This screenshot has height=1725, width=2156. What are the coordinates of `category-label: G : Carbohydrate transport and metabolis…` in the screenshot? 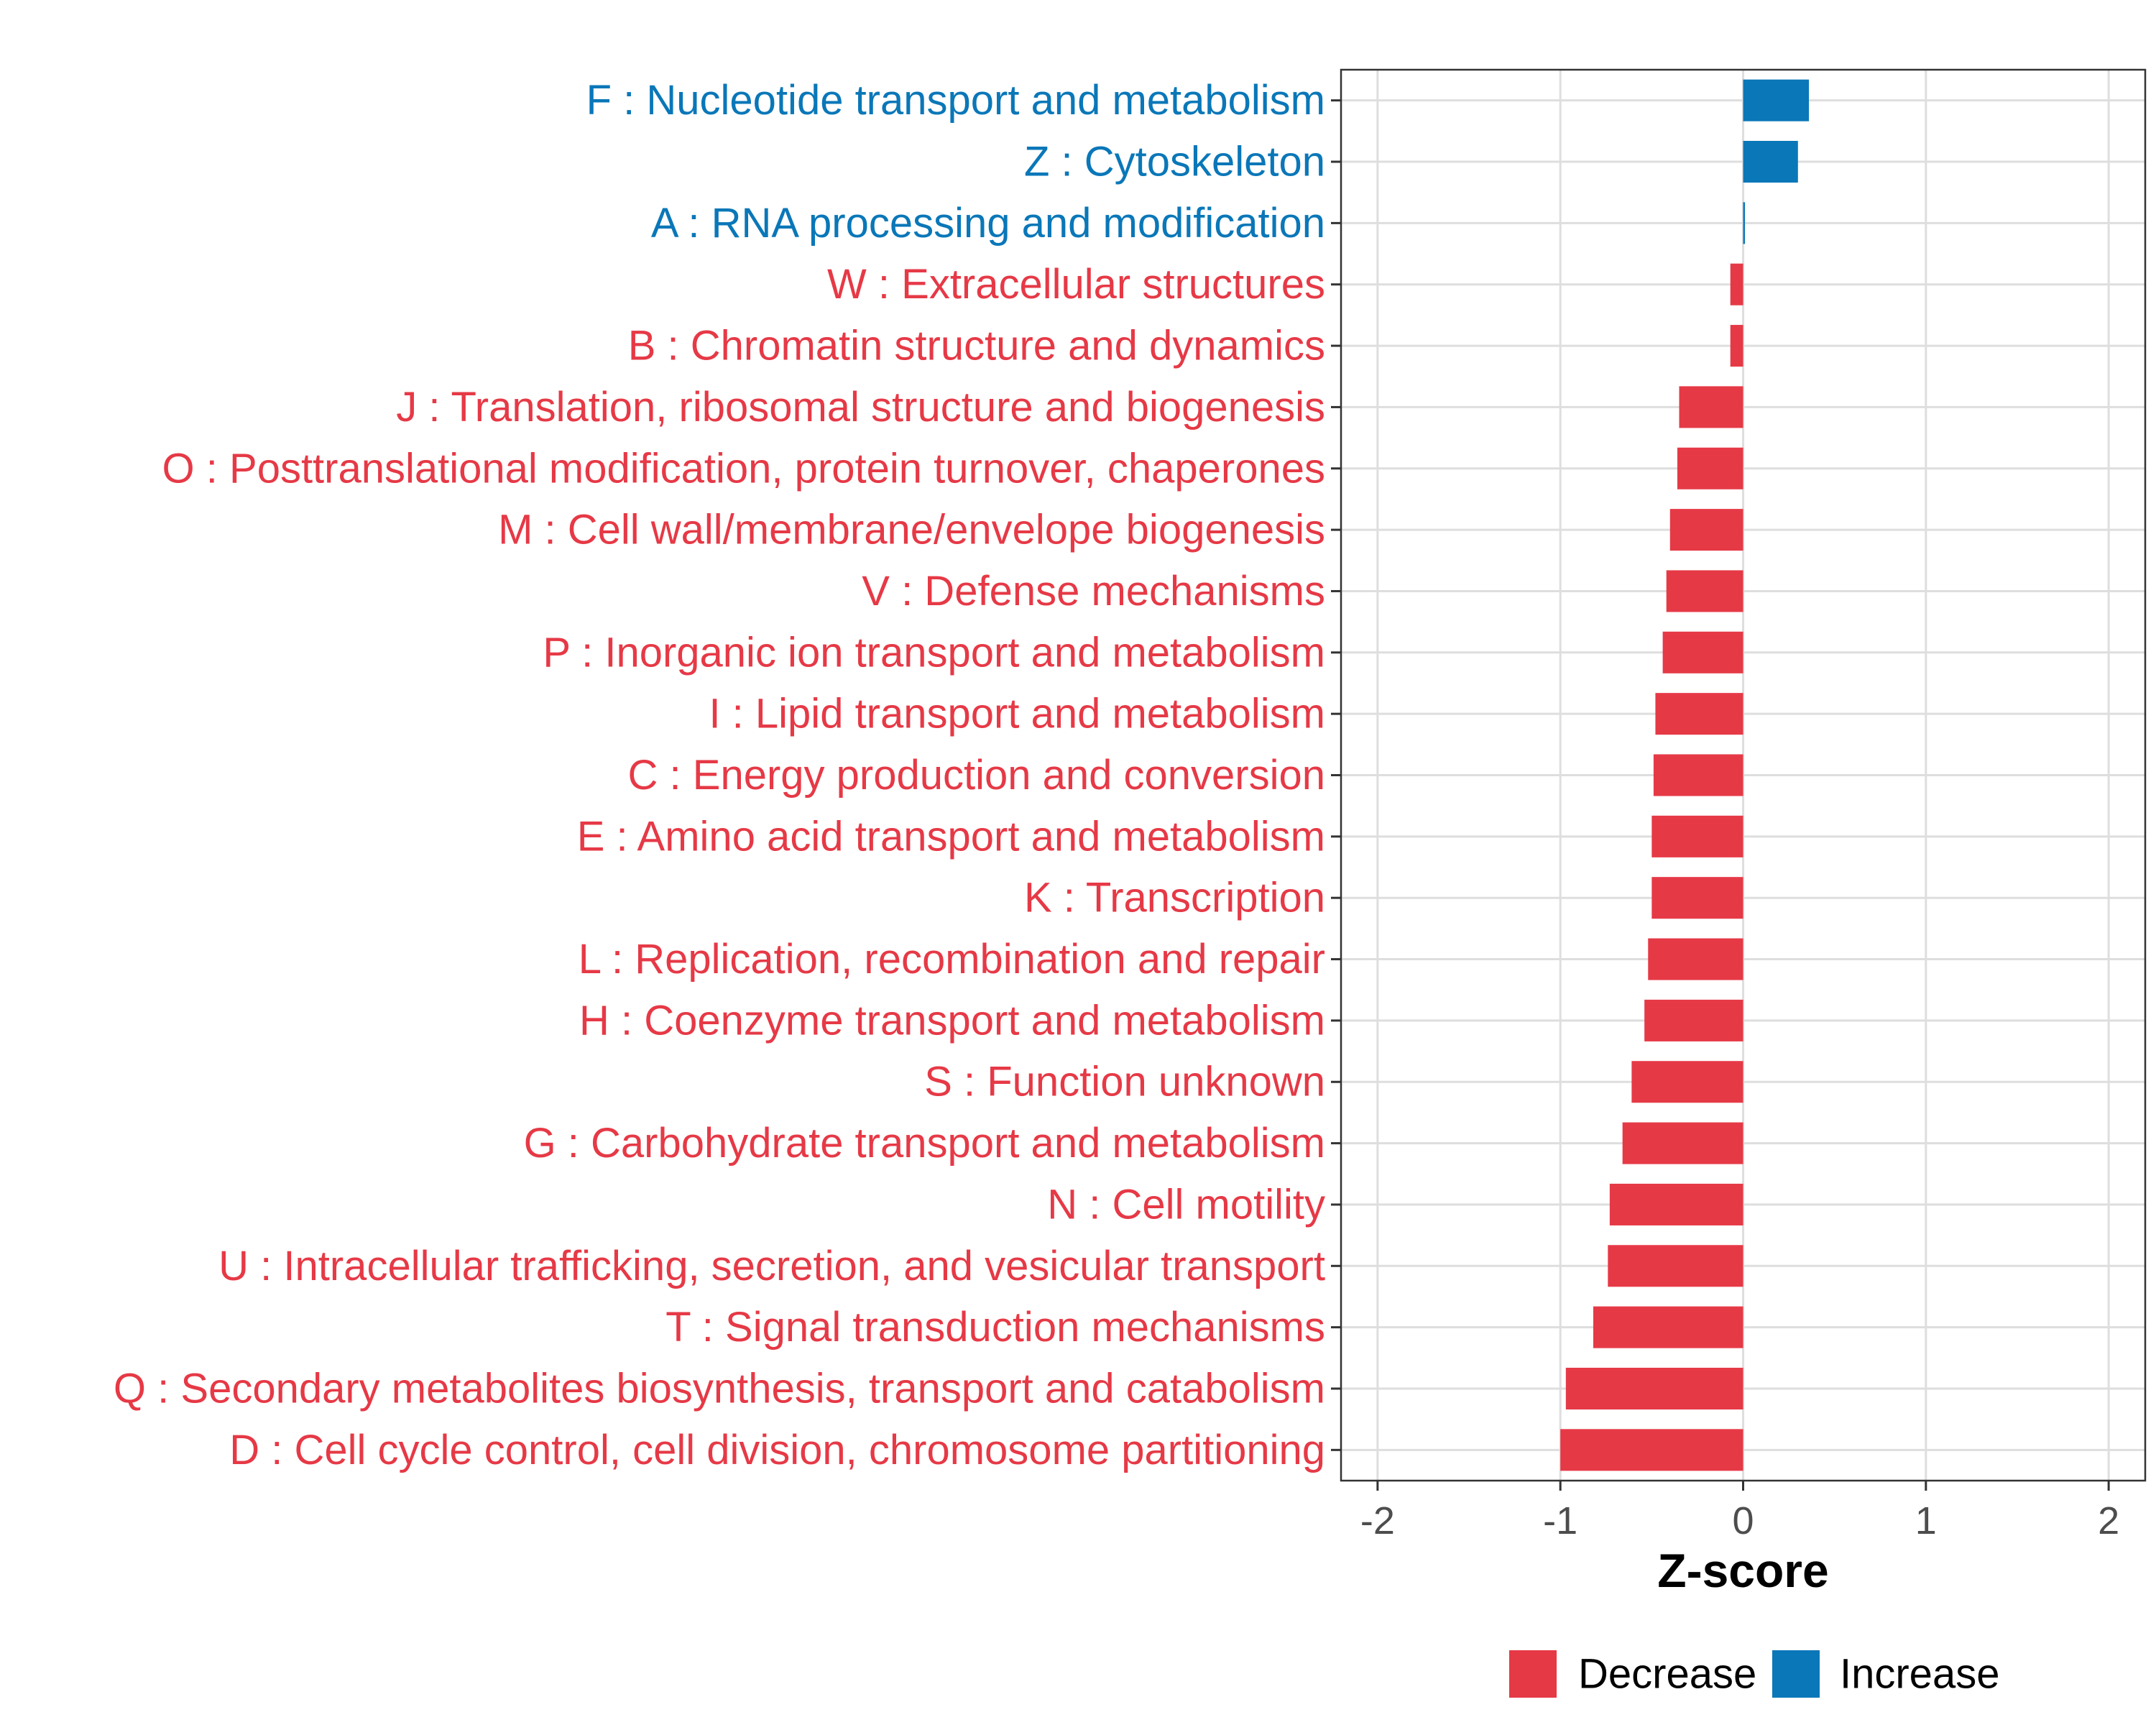 It's located at (924, 1143).